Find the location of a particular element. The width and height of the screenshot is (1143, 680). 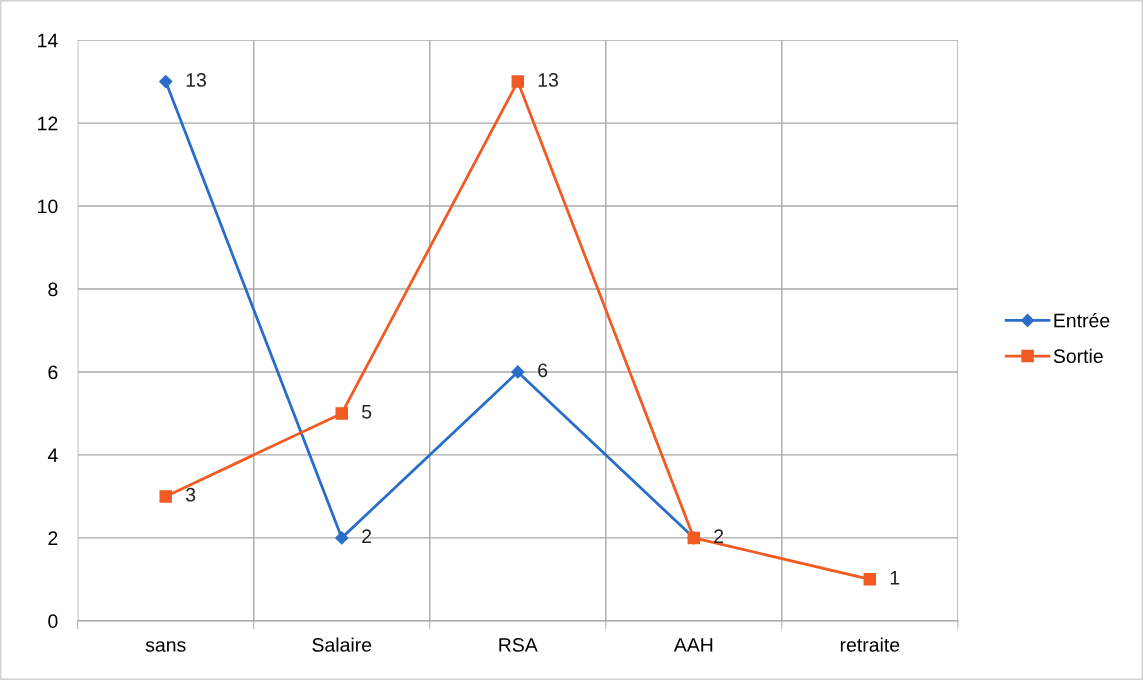

y-tick-label: 2 is located at coordinates (53, 538).